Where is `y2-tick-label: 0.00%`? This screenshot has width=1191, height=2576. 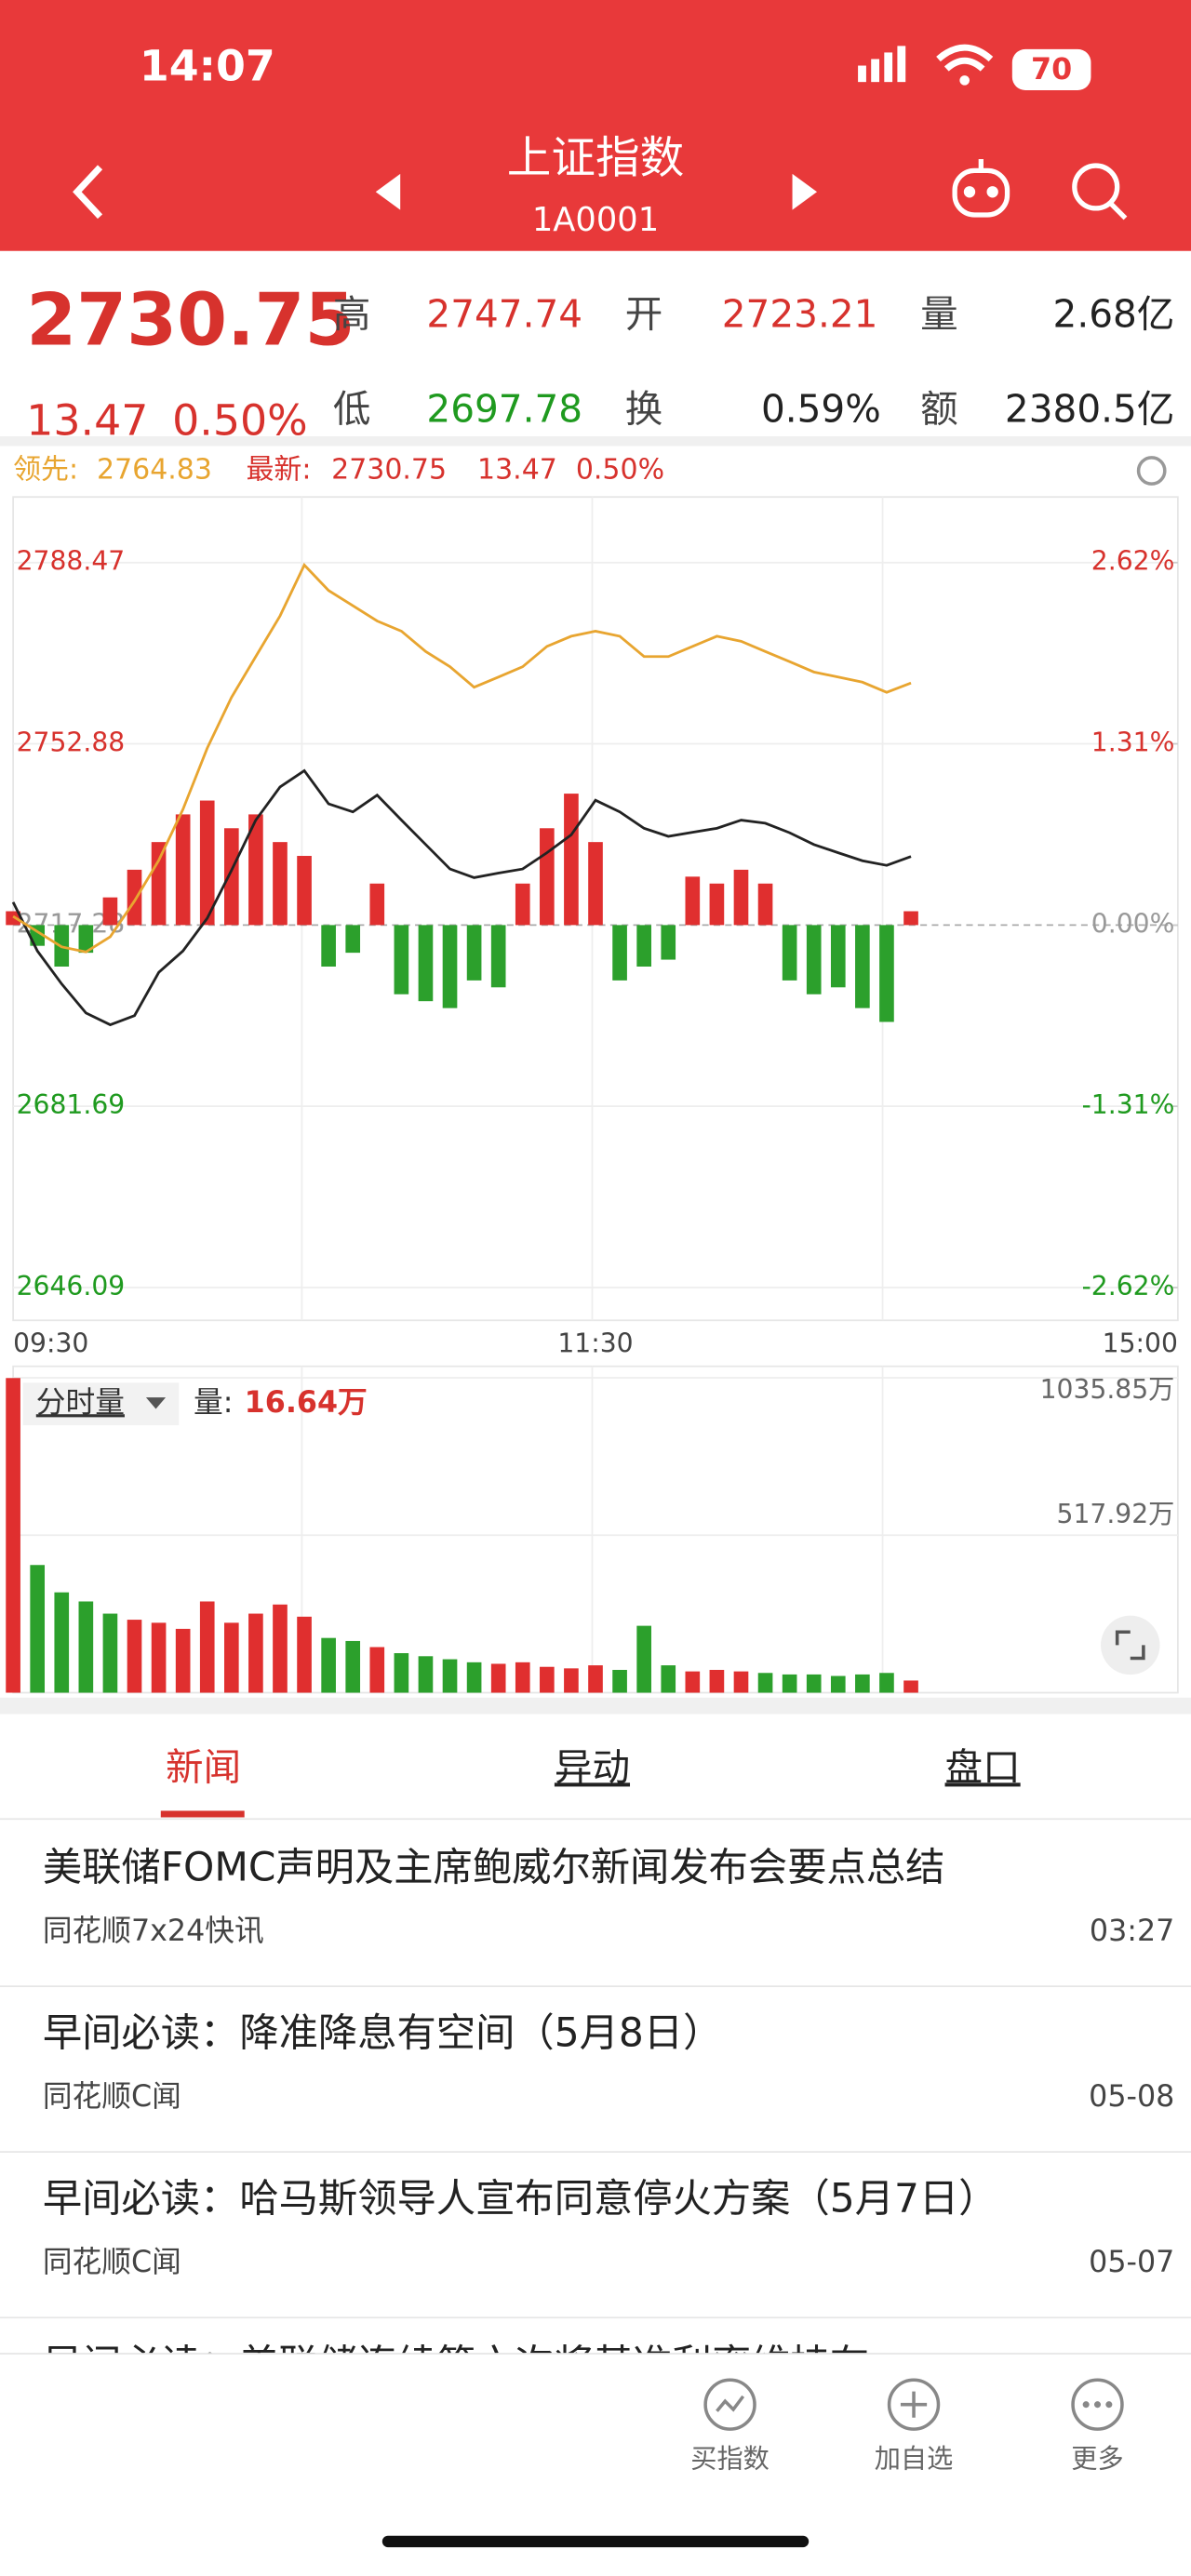 y2-tick-label: 0.00% is located at coordinates (1133, 923).